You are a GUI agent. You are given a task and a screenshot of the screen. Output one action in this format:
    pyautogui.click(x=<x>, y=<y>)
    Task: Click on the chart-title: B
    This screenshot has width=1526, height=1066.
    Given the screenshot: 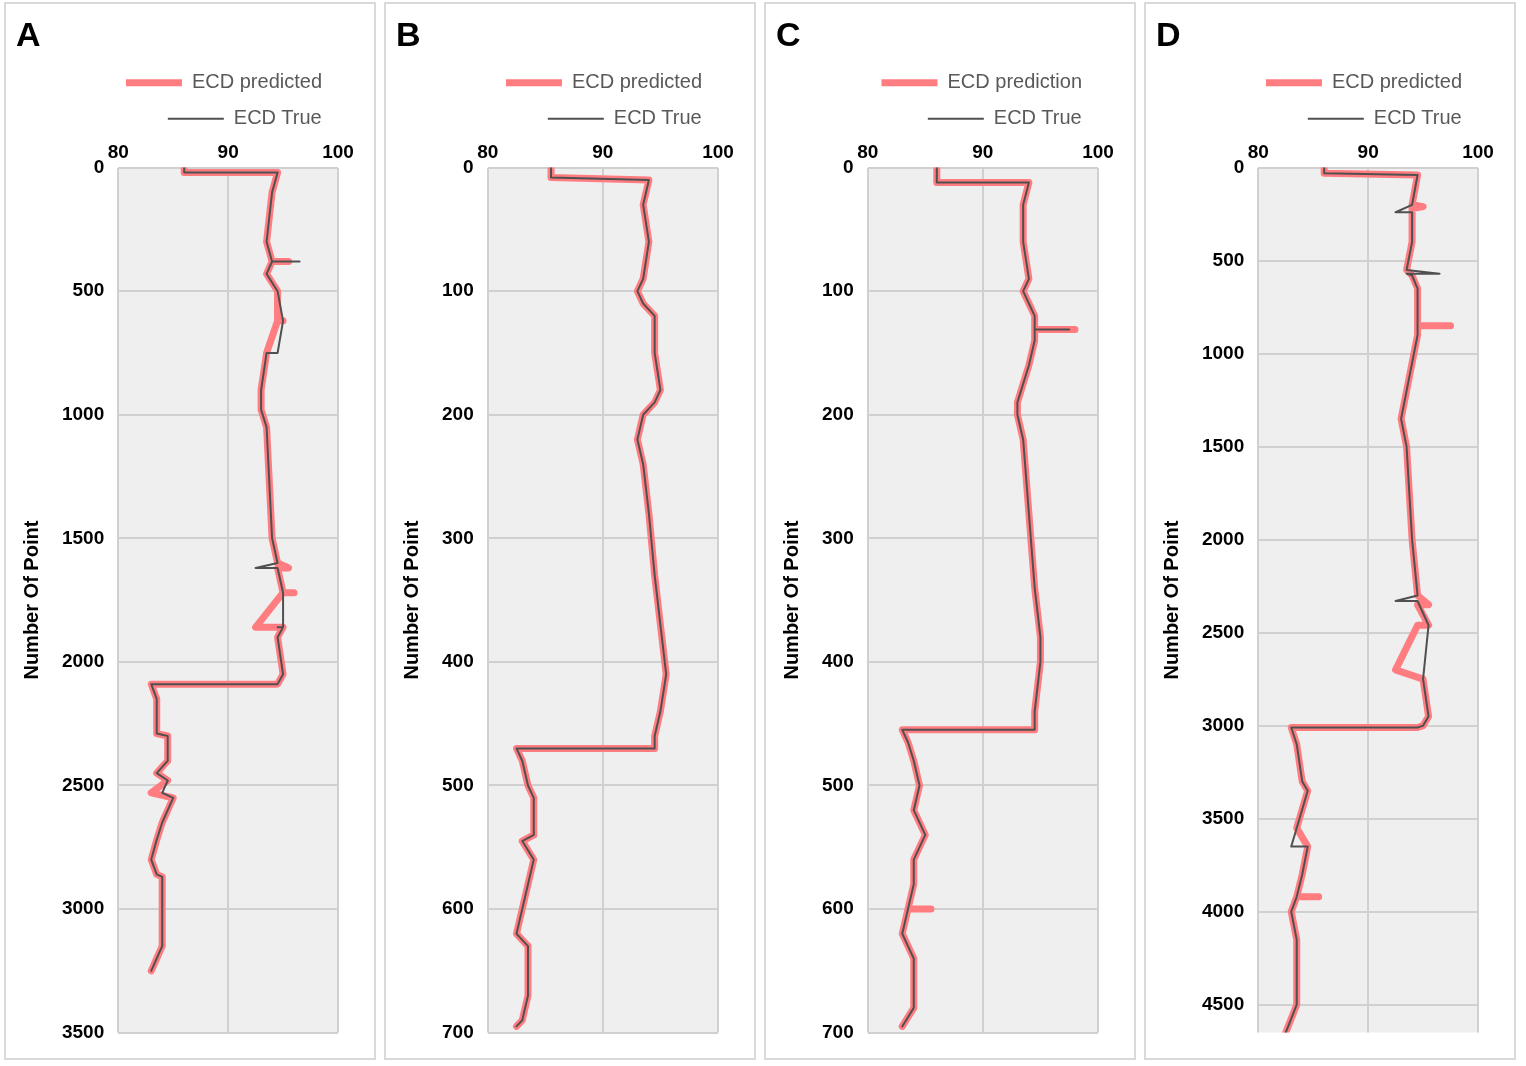 What is the action you would take?
    pyautogui.click(x=408, y=33)
    